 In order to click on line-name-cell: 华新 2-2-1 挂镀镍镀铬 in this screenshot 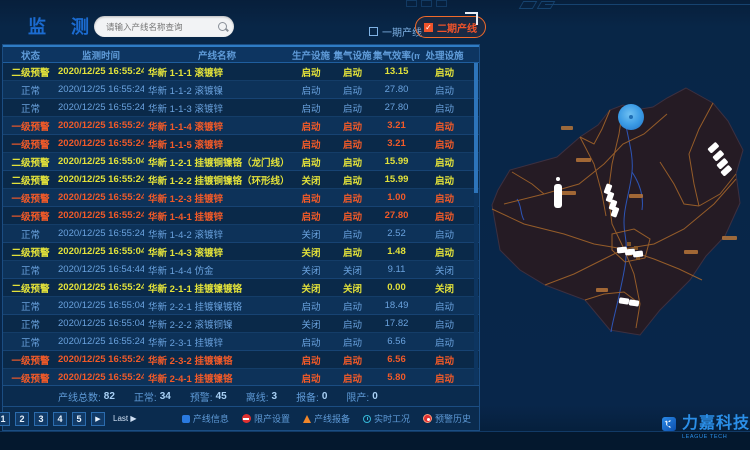, I will do `click(195, 307)`.